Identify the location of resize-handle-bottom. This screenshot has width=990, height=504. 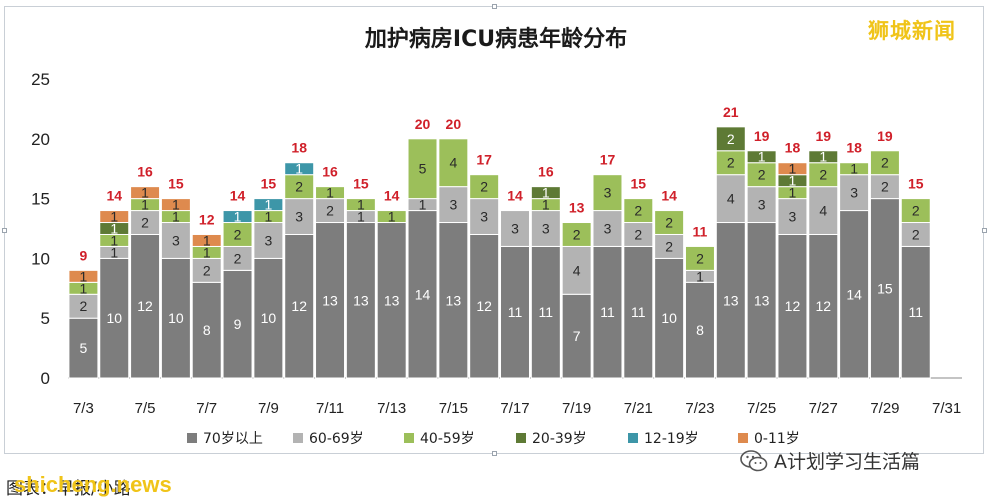
(494, 453).